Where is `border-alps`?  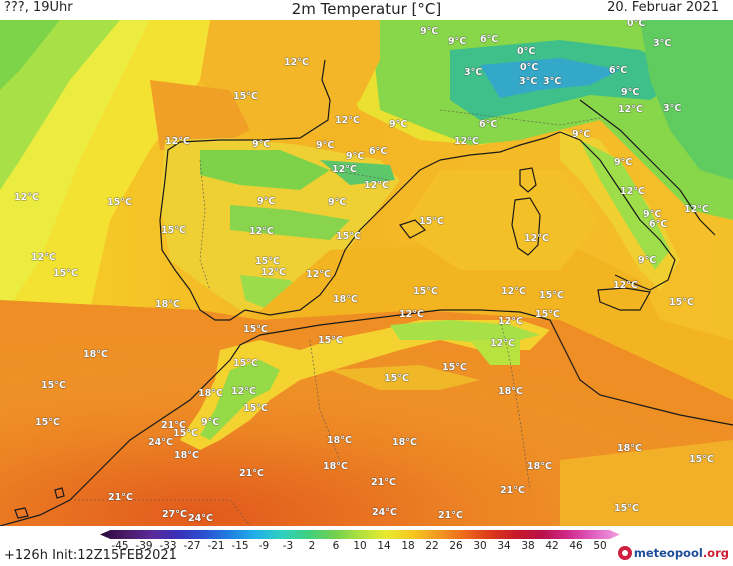
border-alps is located at coordinates (520, 117).